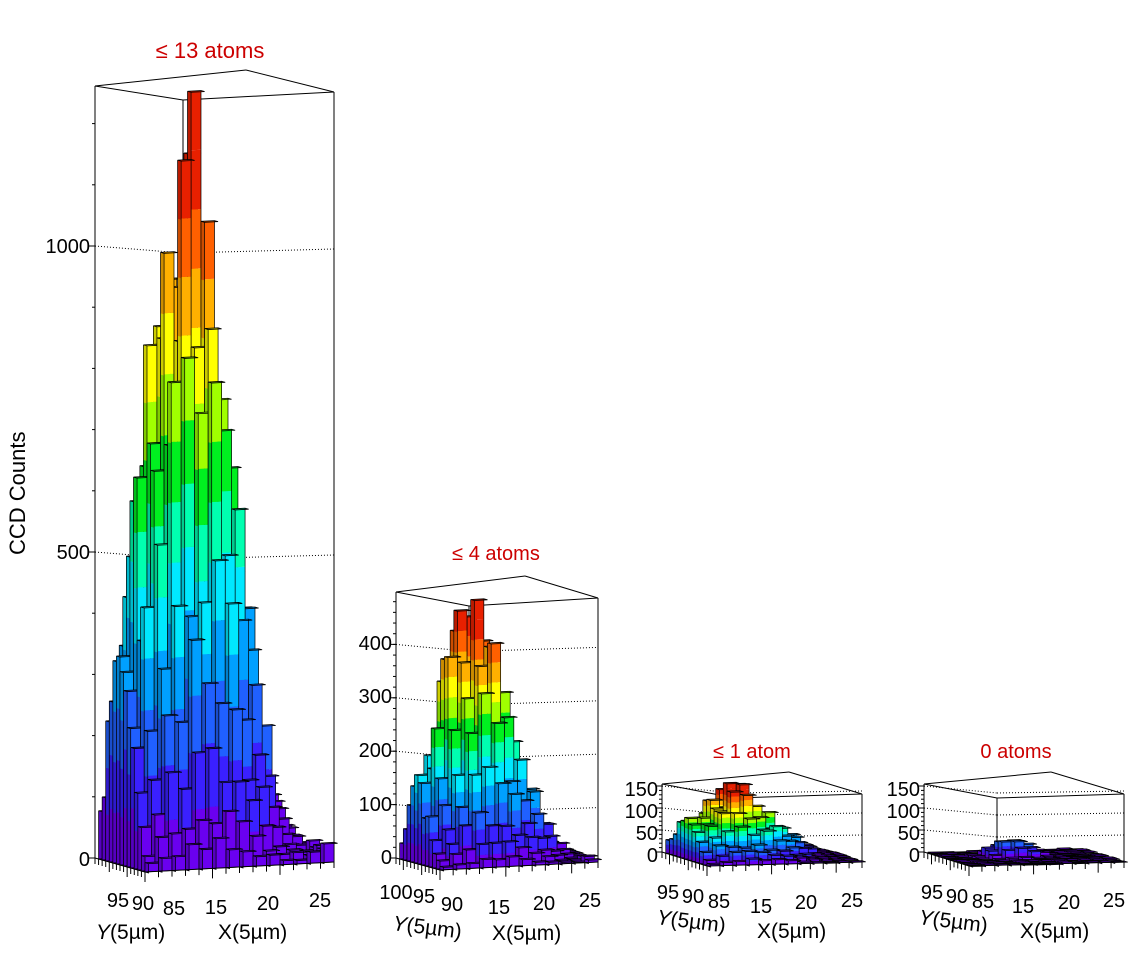  Describe the element at coordinates (957, 897) in the screenshot. I see `p4-ytick-1: 90` at that location.